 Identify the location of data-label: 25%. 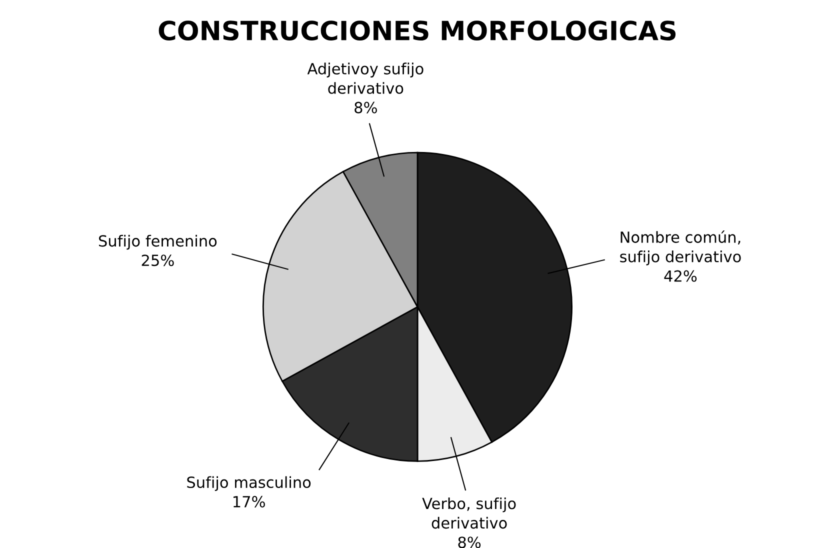
(158, 260).